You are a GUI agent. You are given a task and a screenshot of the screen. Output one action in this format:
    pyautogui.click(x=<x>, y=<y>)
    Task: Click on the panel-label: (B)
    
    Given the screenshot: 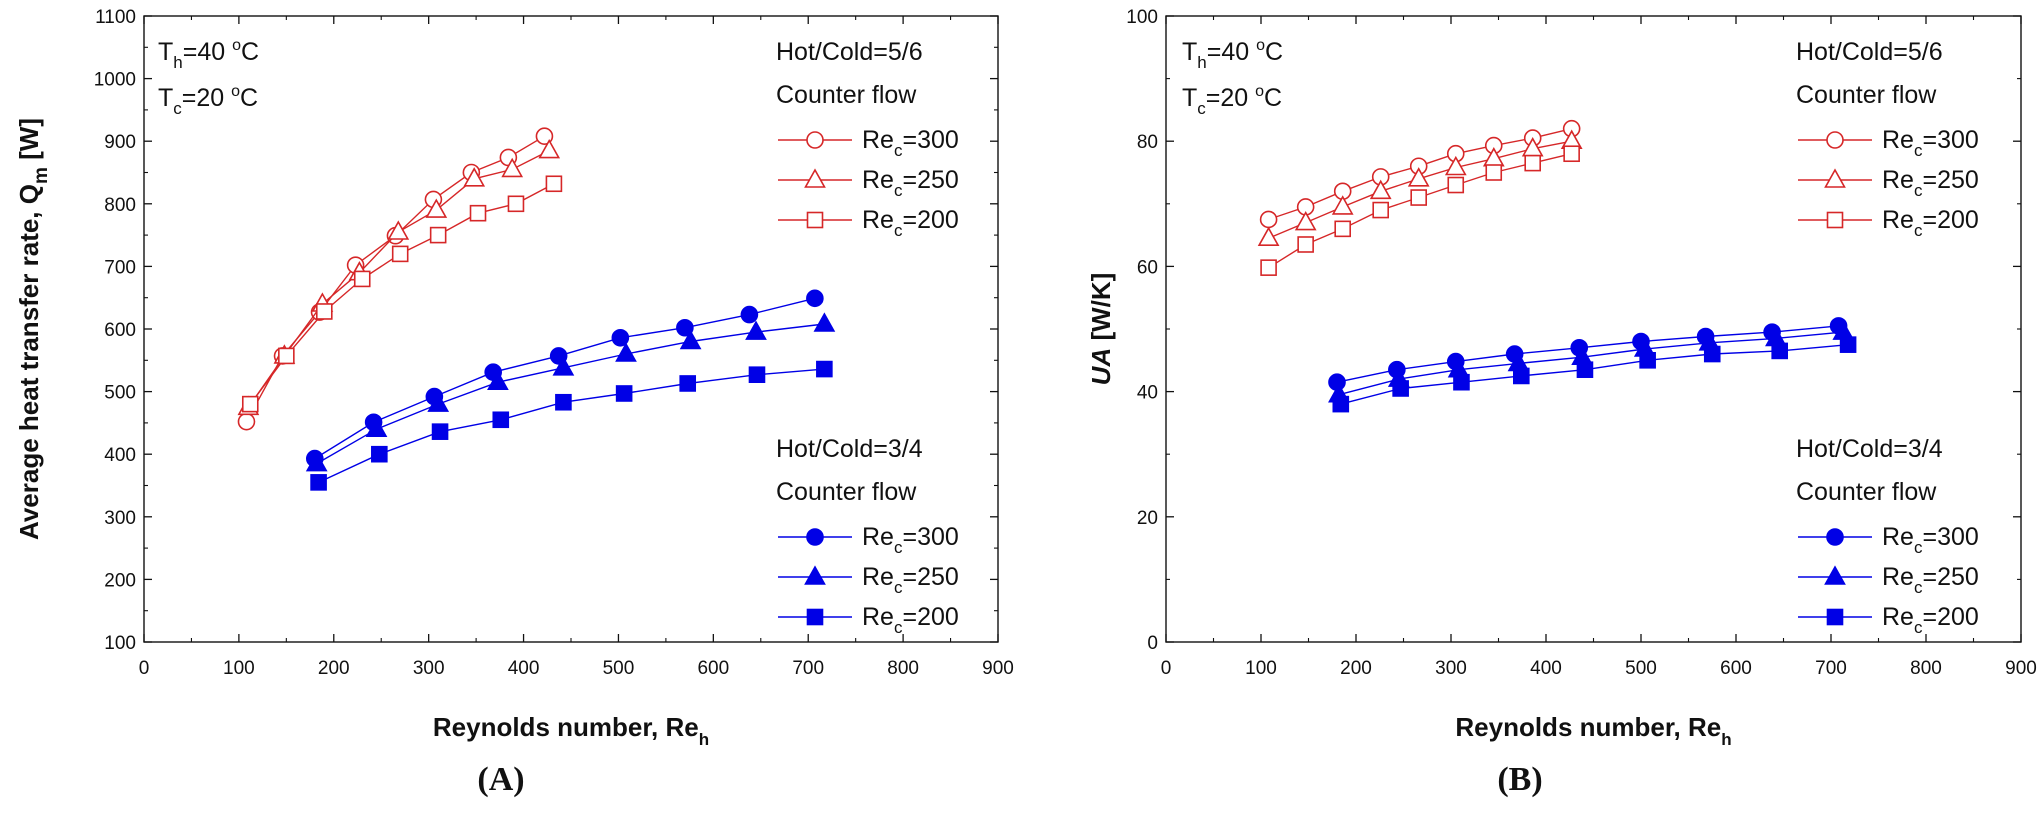 What is the action you would take?
    pyautogui.click(x=1519, y=779)
    